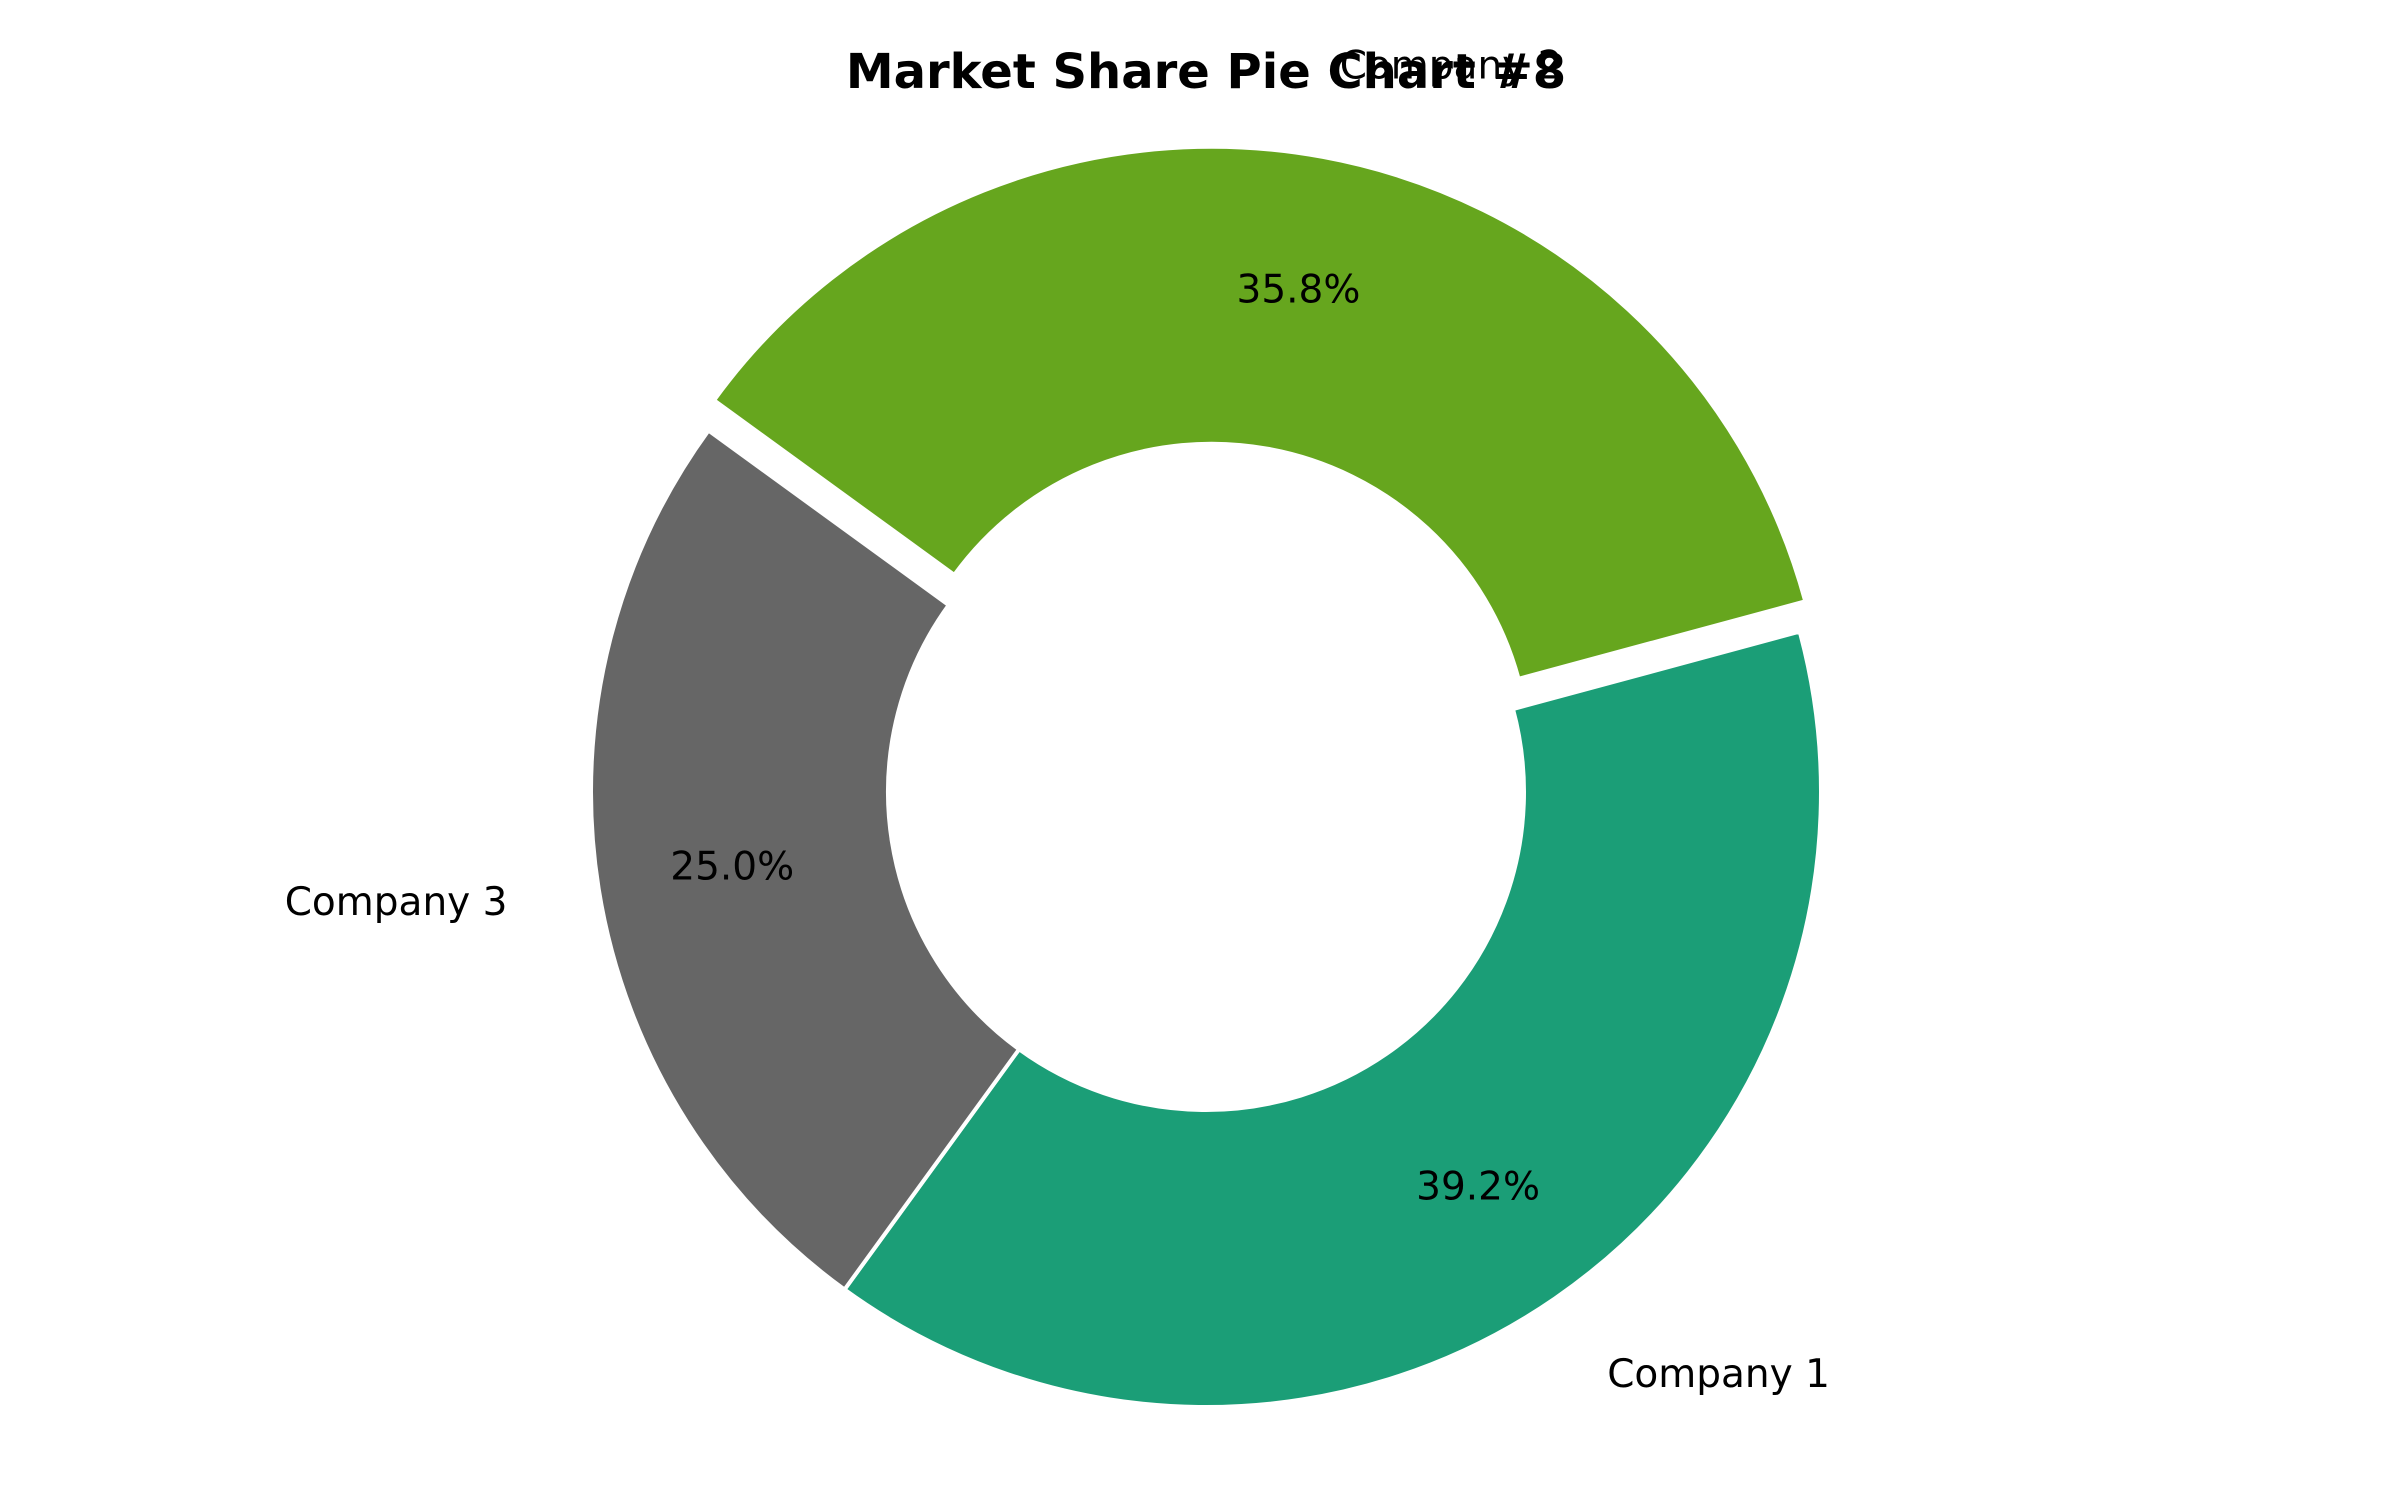 The width and height of the screenshot is (2400, 1500). What do you see at coordinates (1206, 72) in the screenshot?
I see `chart-title: Market Share Pie Chart #8` at bounding box center [1206, 72].